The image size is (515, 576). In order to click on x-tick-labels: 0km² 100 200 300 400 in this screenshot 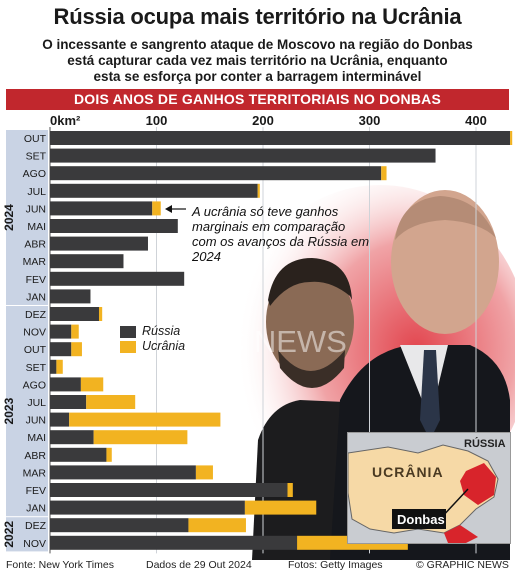, I will do `click(268, 120)`.